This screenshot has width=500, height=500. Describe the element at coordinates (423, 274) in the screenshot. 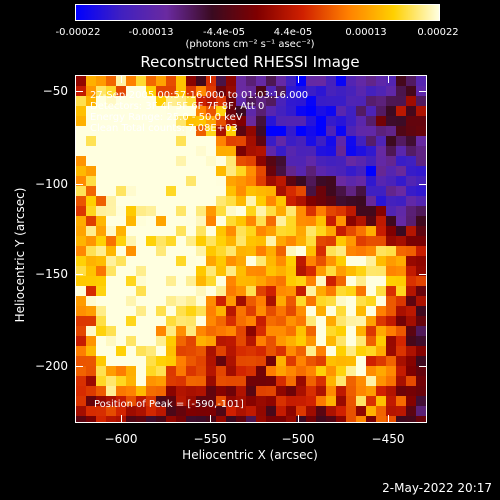

I see `y-tickmark` at that location.